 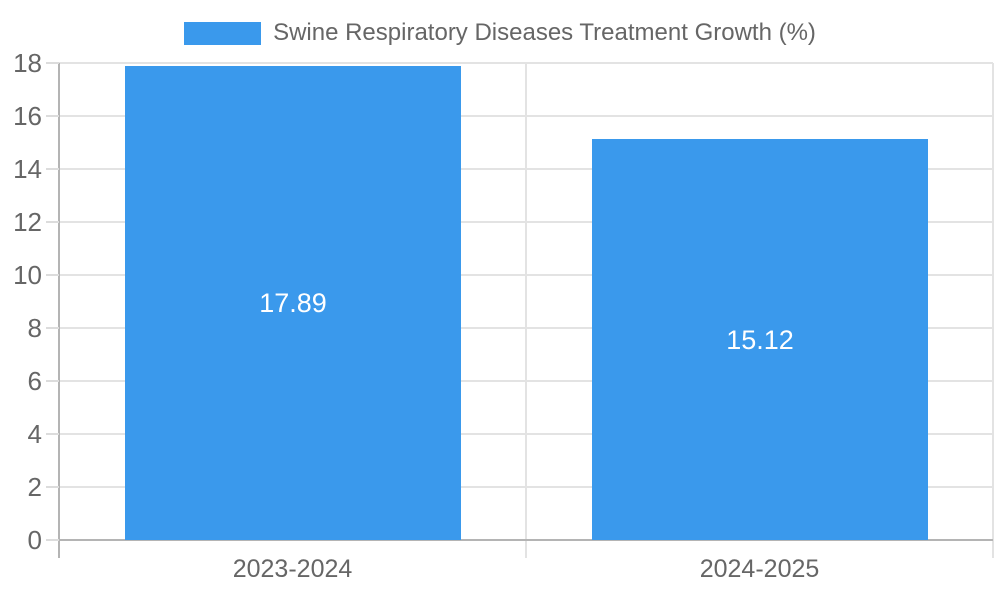 What do you see at coordinates (34, 540) in the screenshot?
I see `y-axis-label-0: 0` at bounding box center [34, 540].